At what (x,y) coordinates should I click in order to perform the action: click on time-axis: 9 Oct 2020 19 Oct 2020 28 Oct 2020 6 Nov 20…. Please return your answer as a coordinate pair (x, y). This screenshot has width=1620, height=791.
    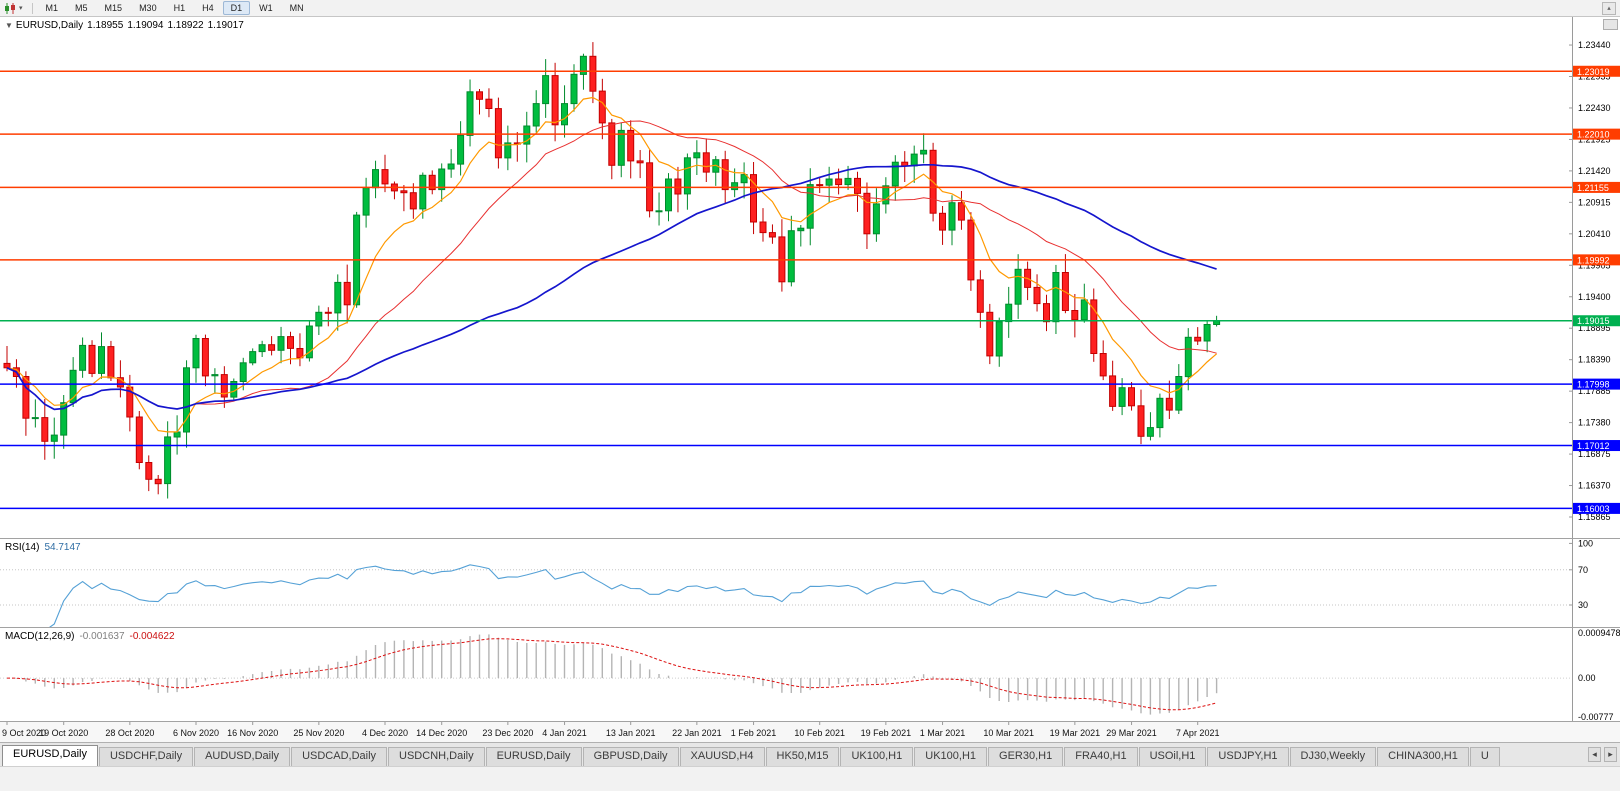
    Looking at the image, I should click on (810, 731).